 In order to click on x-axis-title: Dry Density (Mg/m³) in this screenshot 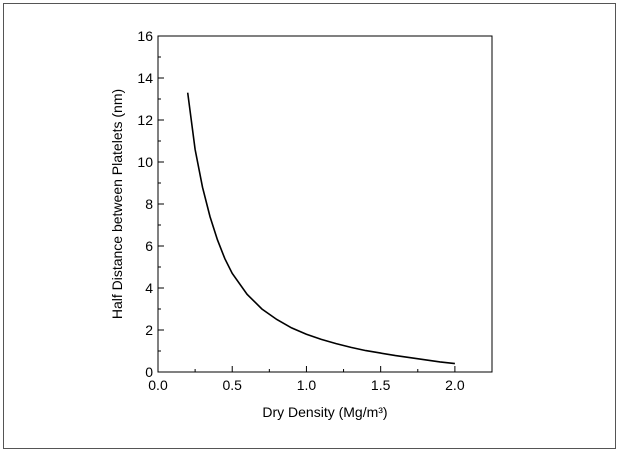, I will do `click(324, 412)`.